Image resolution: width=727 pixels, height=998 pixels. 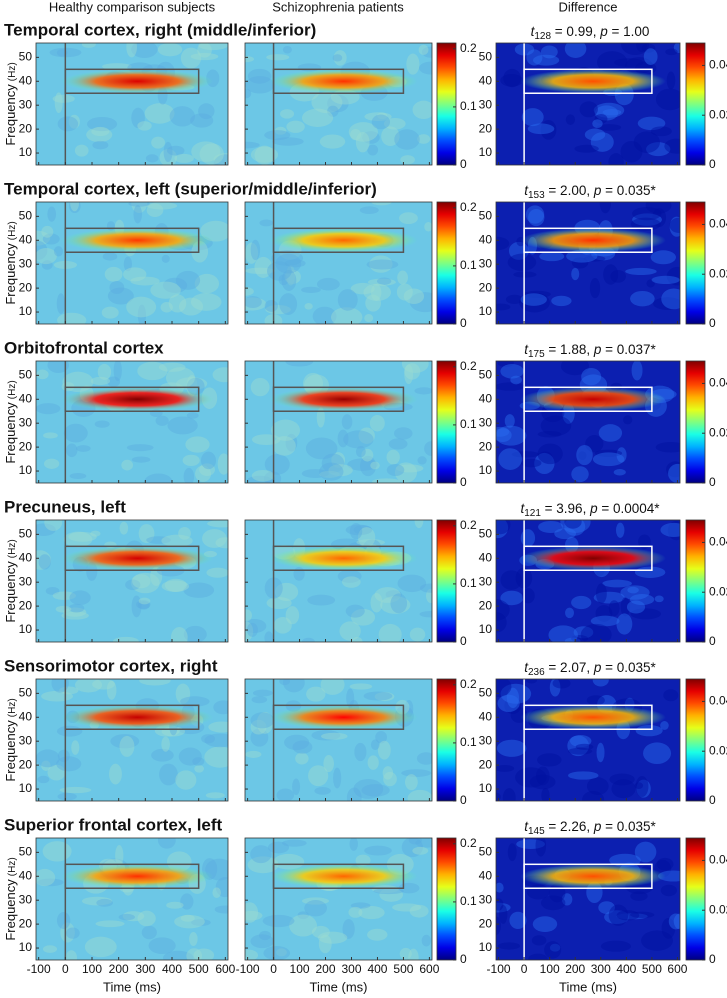 I want to click on y-axis-label: Frequency (Hz), so click(x=10, y=739).